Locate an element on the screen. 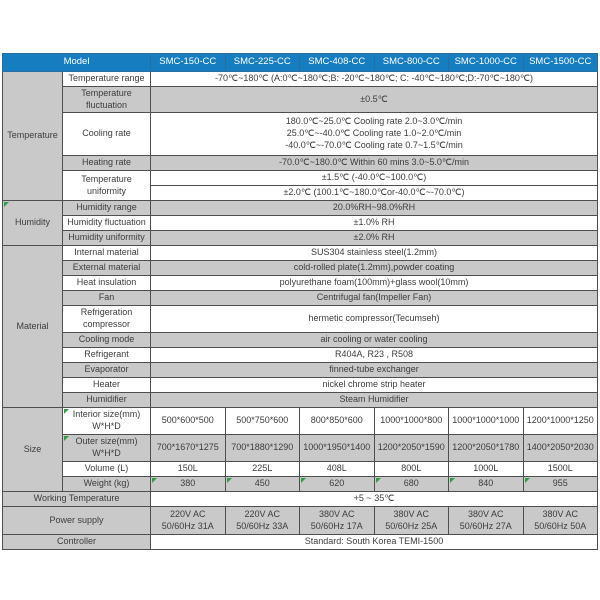  heater-row: Heater nickel chrome strip heater is located at coordinates (300, 385).